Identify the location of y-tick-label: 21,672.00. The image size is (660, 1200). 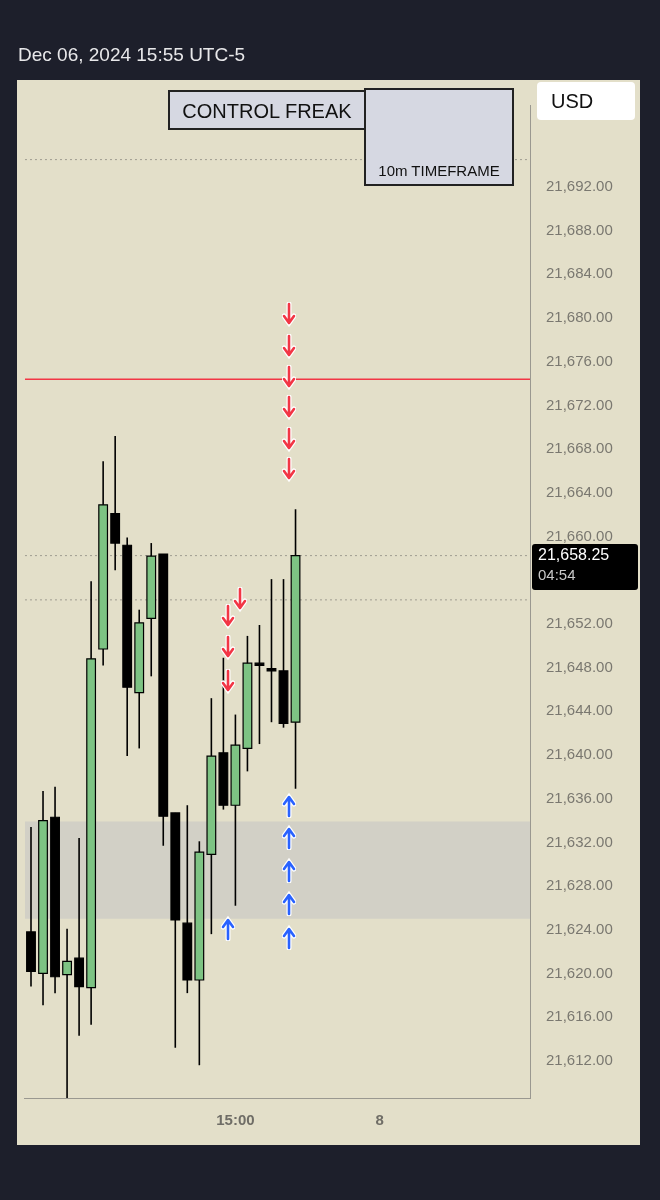
(579, 404).